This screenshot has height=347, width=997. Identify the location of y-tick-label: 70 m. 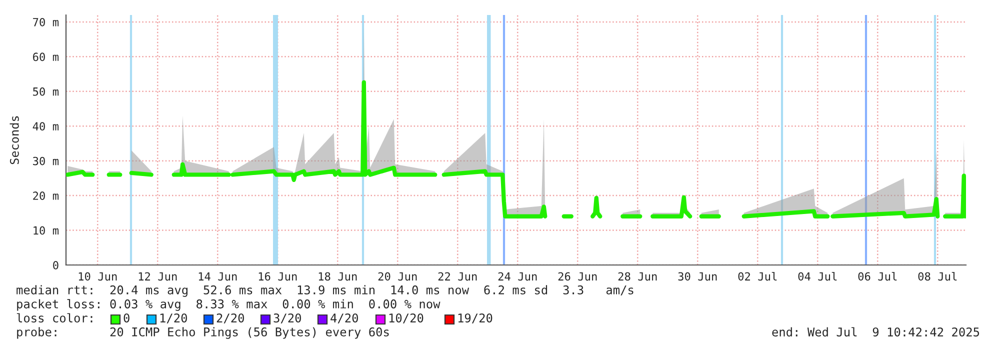
(46, 22).